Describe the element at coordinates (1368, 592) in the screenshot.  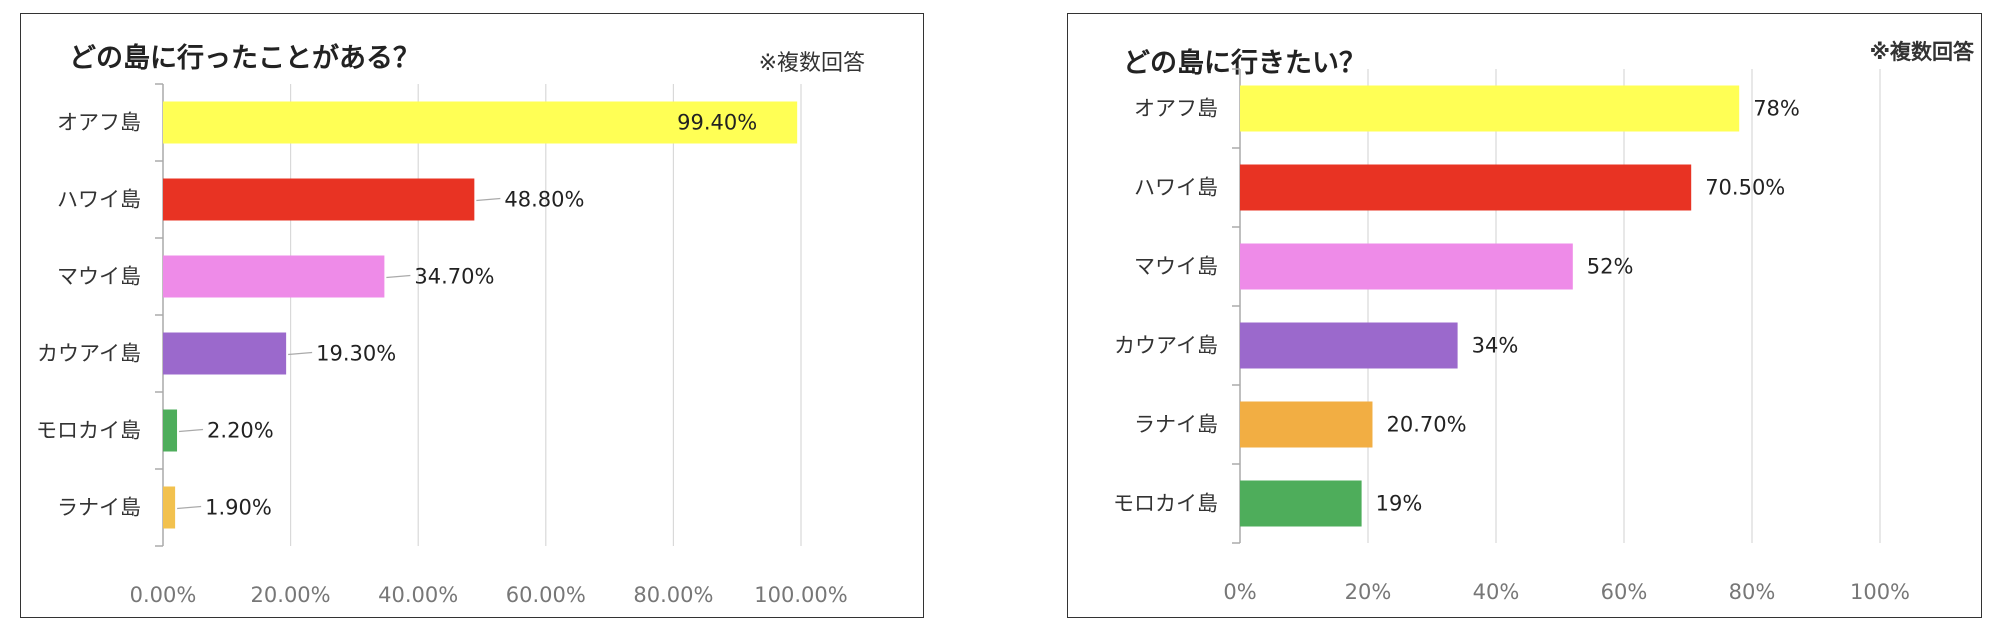
I see `x-tick-label: 20%` at that location.